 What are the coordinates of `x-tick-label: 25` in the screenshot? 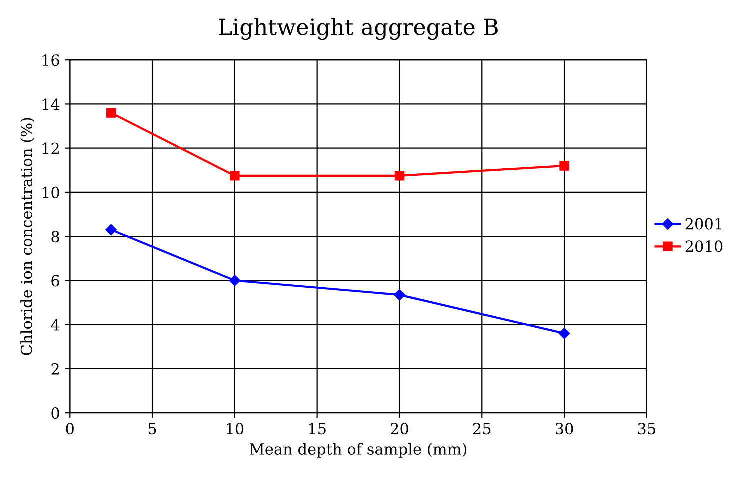 It's located at (482, 429).